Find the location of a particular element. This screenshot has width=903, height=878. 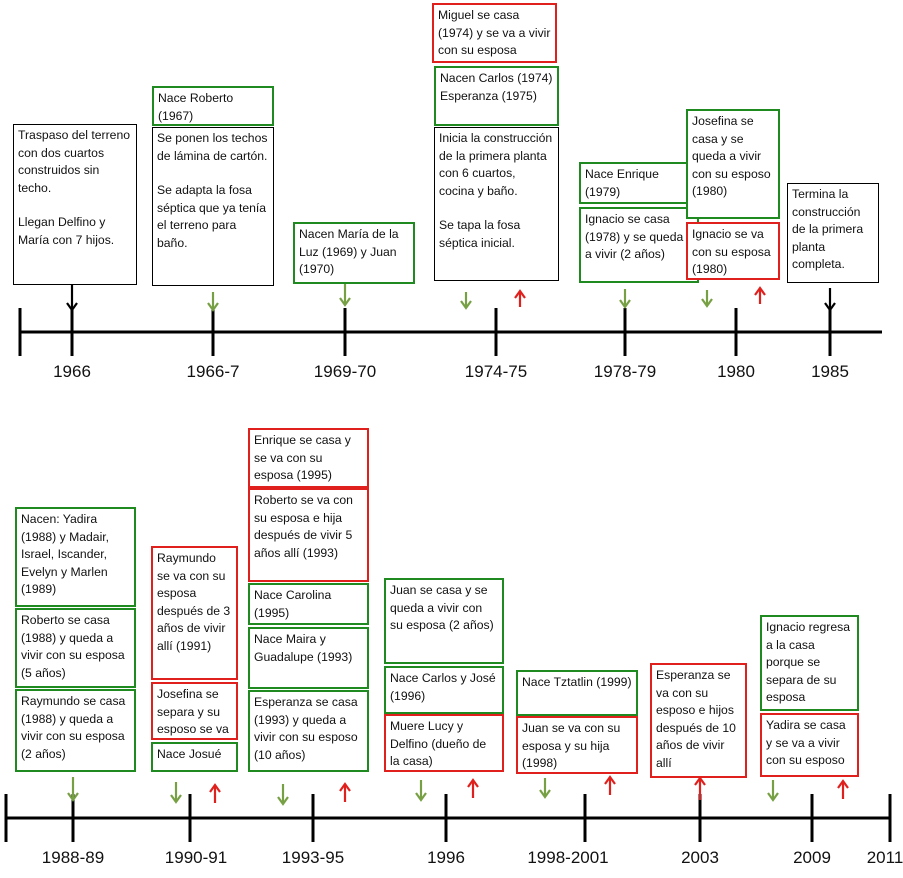

box-text: Nace Roberto (1967) is located at coordinates (196, 107).